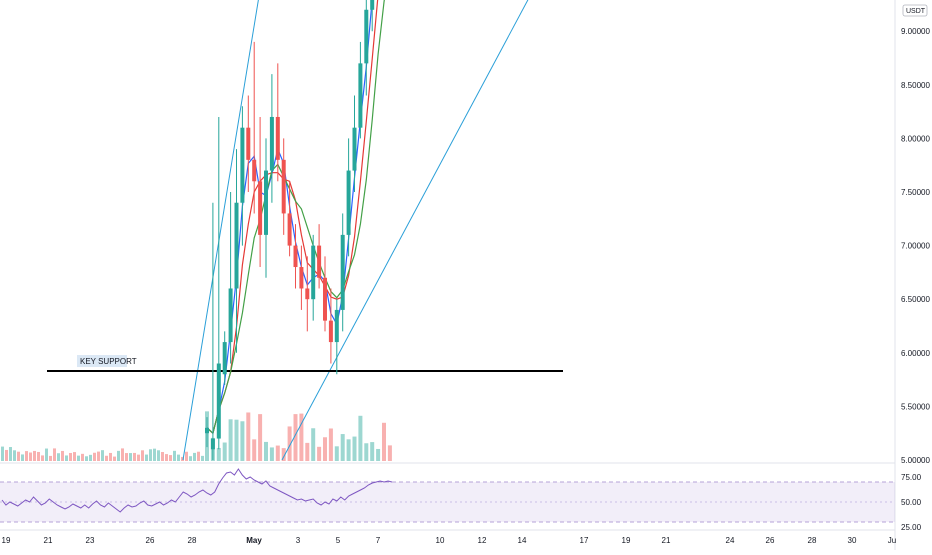 This screenshot has width=932, height=555. I want to click on price-tick-label: 7.50000, so click(915, 192).